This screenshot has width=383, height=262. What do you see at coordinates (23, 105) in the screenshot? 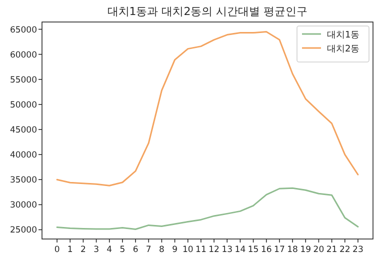
I see `y-tick-label: 50000` at bounding box center [23, 105].